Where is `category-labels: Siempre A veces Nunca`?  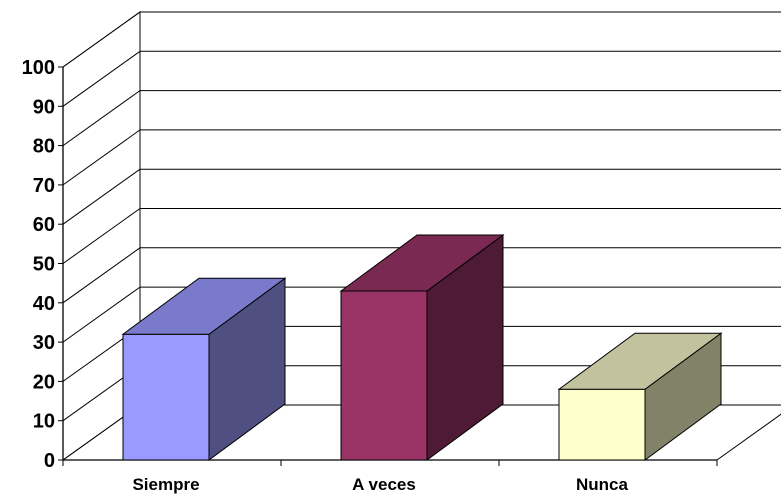
category-labels: Siempre A veces Nunca is located at coordinates (380, 484).